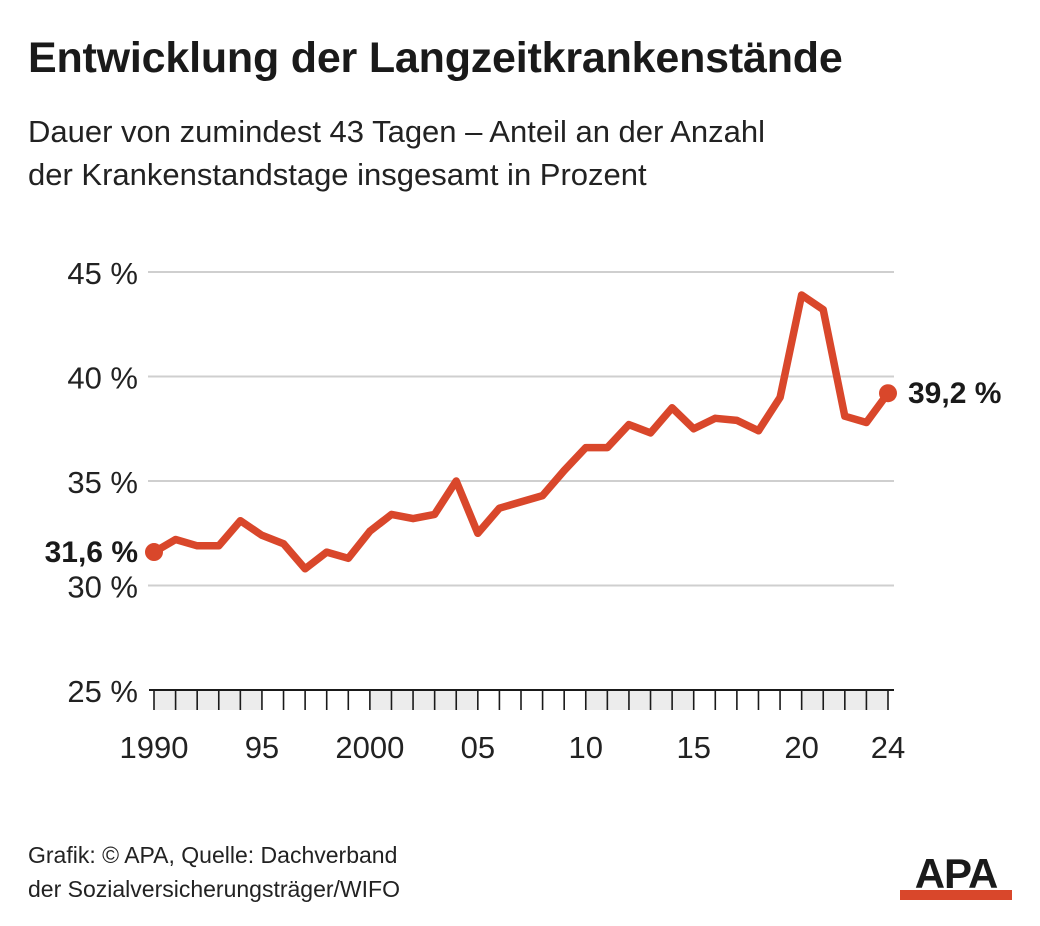 Image resolution: width=1040 pixels, height=926 pixels. What do you see at coordinates (888, 393) in the screenshot?
I see `end-point-marker` at bounding box center [888, 393].